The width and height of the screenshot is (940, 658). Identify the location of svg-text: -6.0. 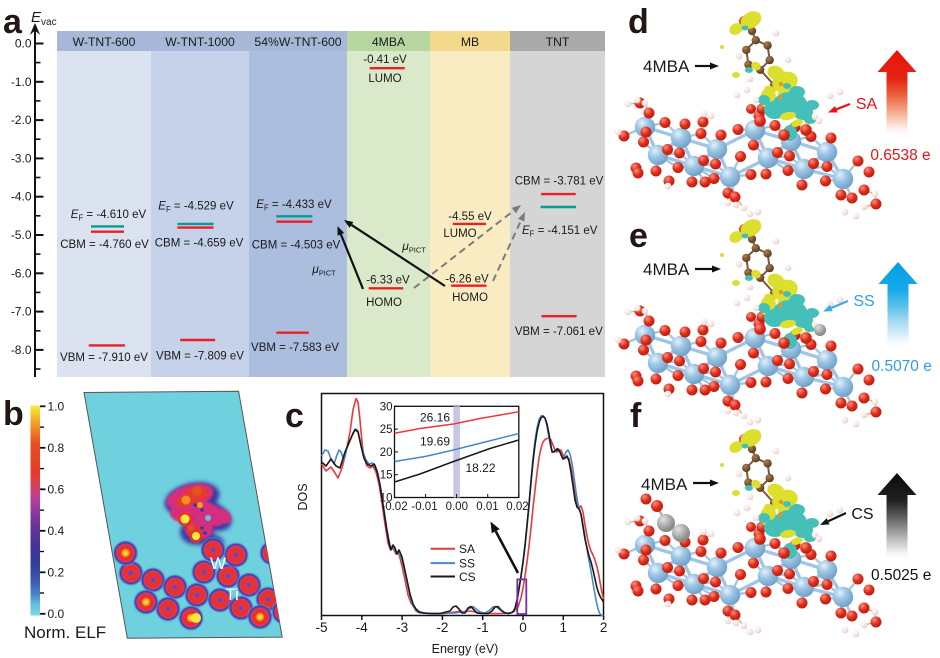
(21, 273).